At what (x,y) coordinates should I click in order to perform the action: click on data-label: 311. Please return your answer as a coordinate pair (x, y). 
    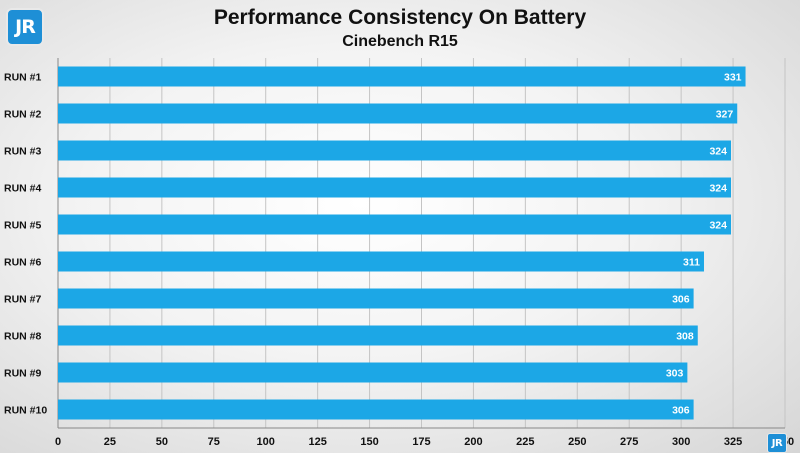
    Looking at the image, I should click on (691, 263).